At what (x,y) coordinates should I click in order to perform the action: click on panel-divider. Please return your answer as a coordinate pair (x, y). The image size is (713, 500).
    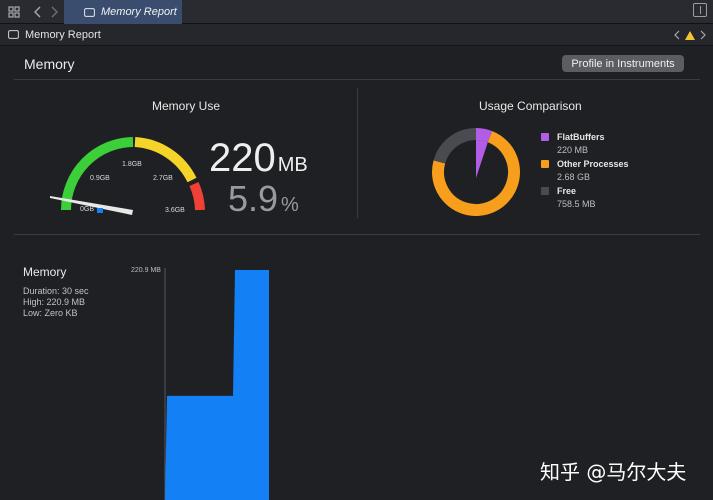
    Looking at the image, I should click on (357, 153).